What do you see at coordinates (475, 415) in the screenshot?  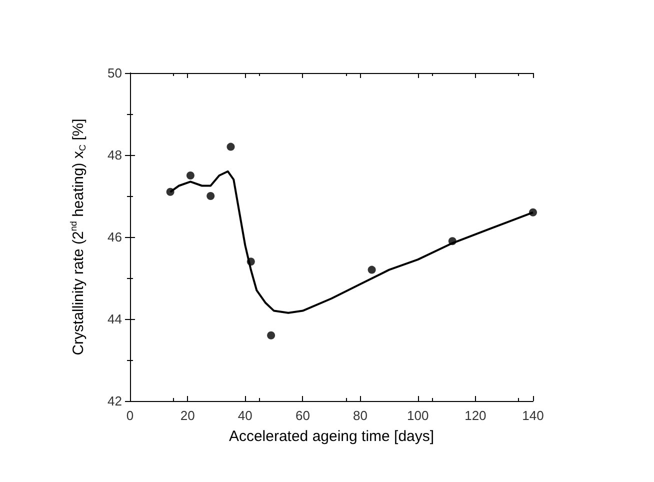 I see `x-tick-label: 120` at bounding box center [475, 415].